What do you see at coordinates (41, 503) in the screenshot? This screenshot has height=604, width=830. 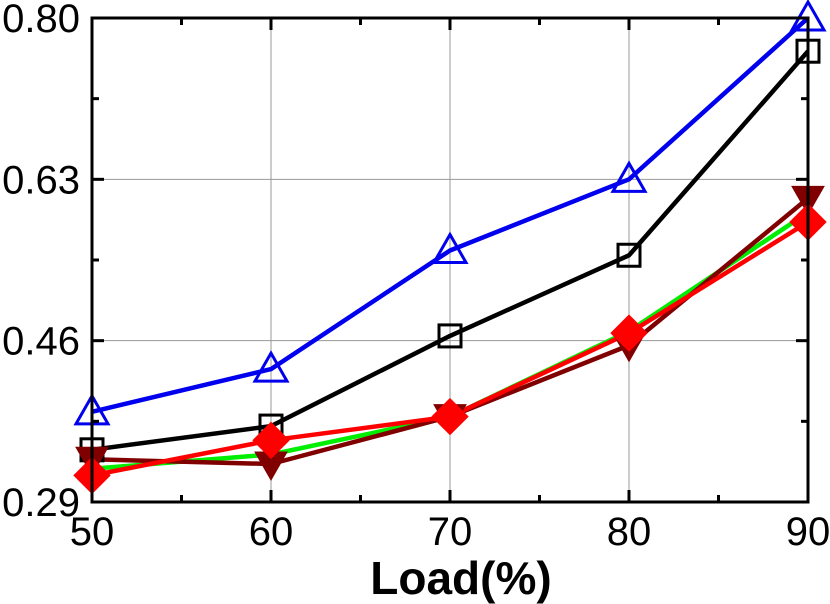 I see `y-tick-label: 0.29` at bounding box center [41, 503].